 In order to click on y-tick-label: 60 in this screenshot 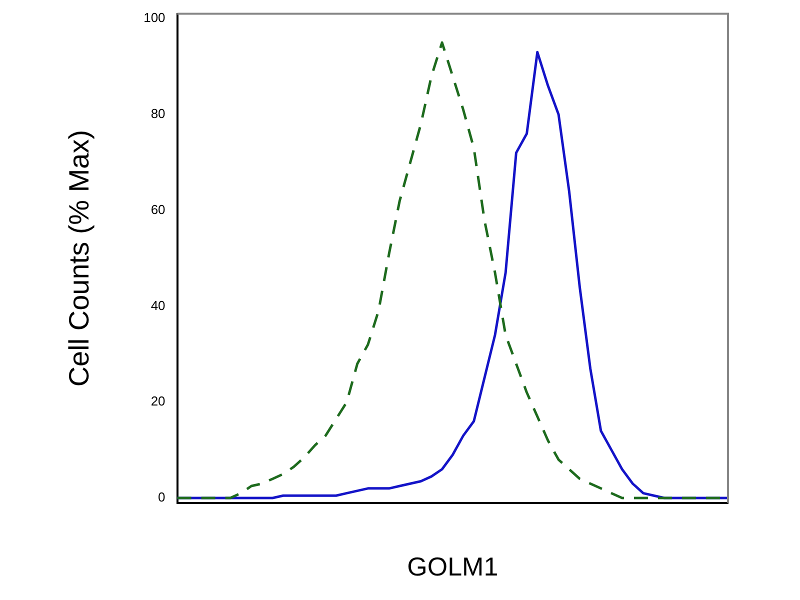, I will do `click(158, 209)`.